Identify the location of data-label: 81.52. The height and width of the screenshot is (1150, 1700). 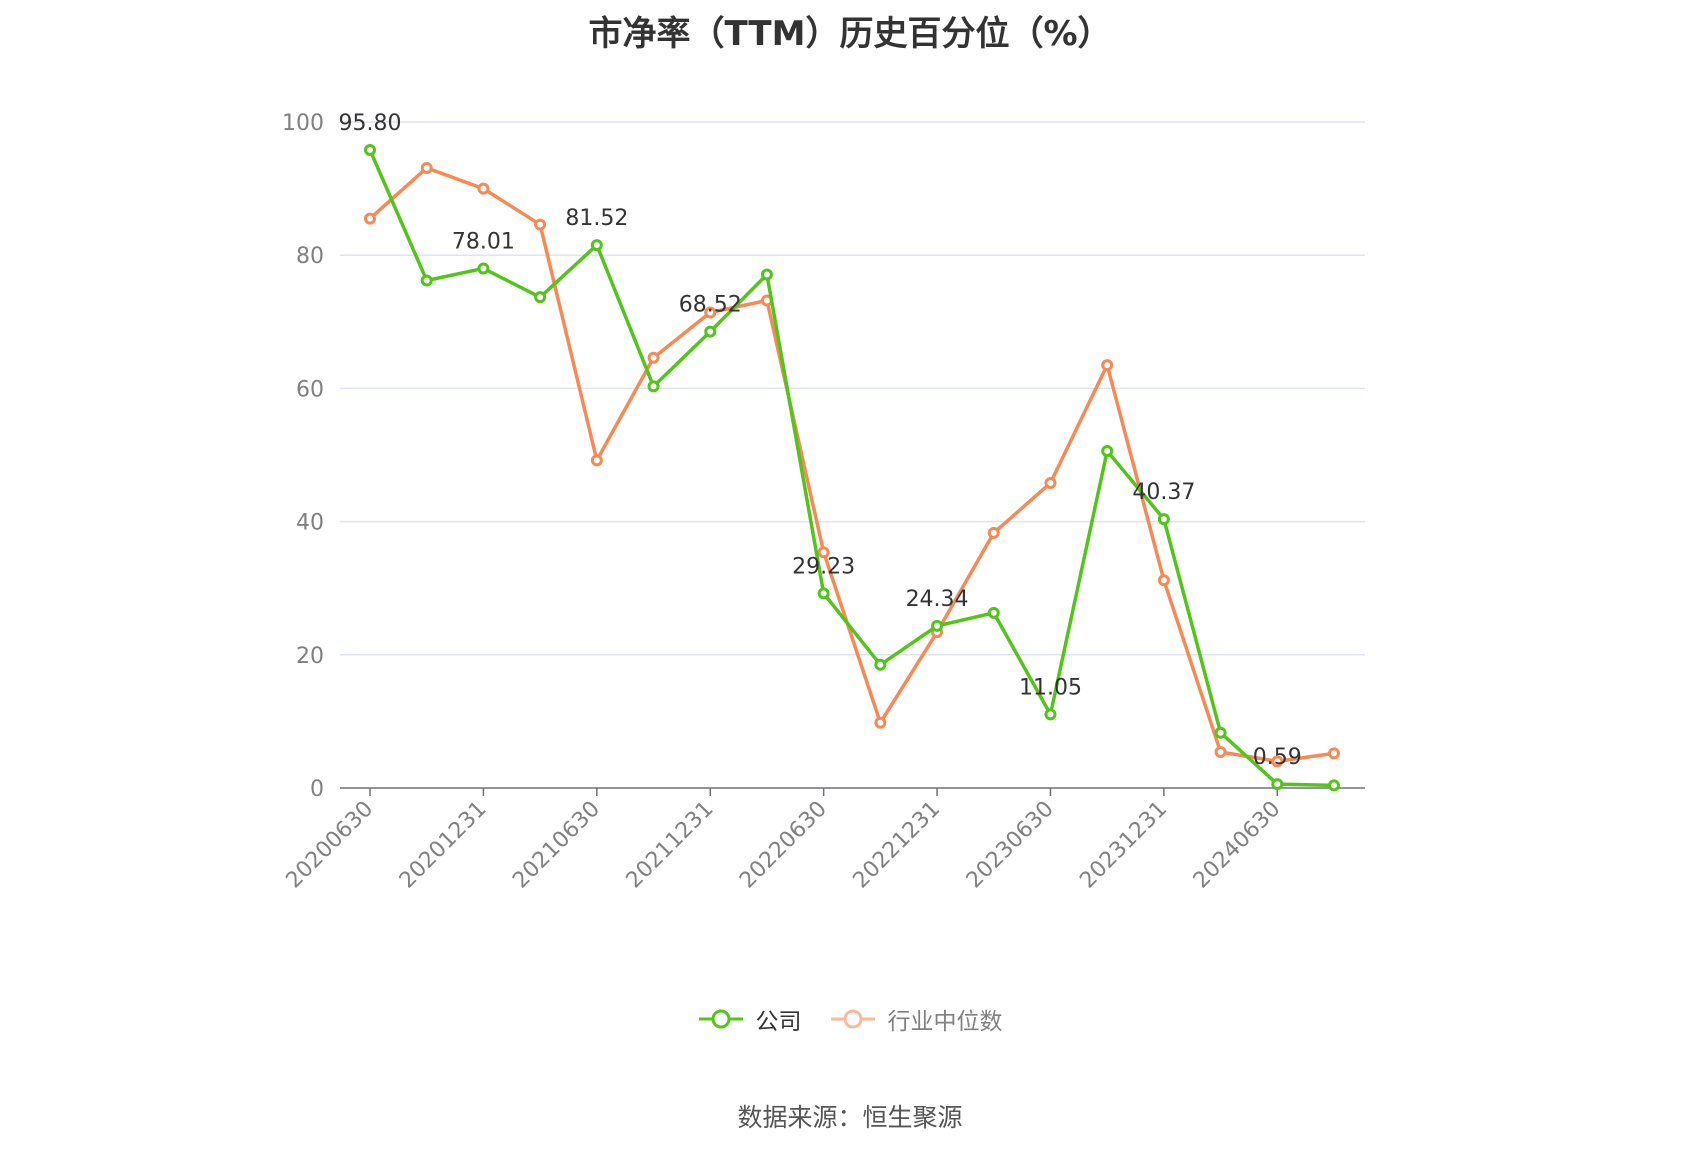
(596, 218).